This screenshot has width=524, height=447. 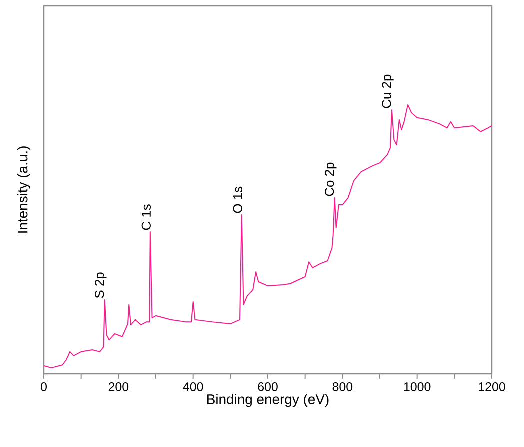 What do you see at coordinates (118, 387) in the screenshot?
I see `x-tick-label: 200` at bounding box center [118, 387].